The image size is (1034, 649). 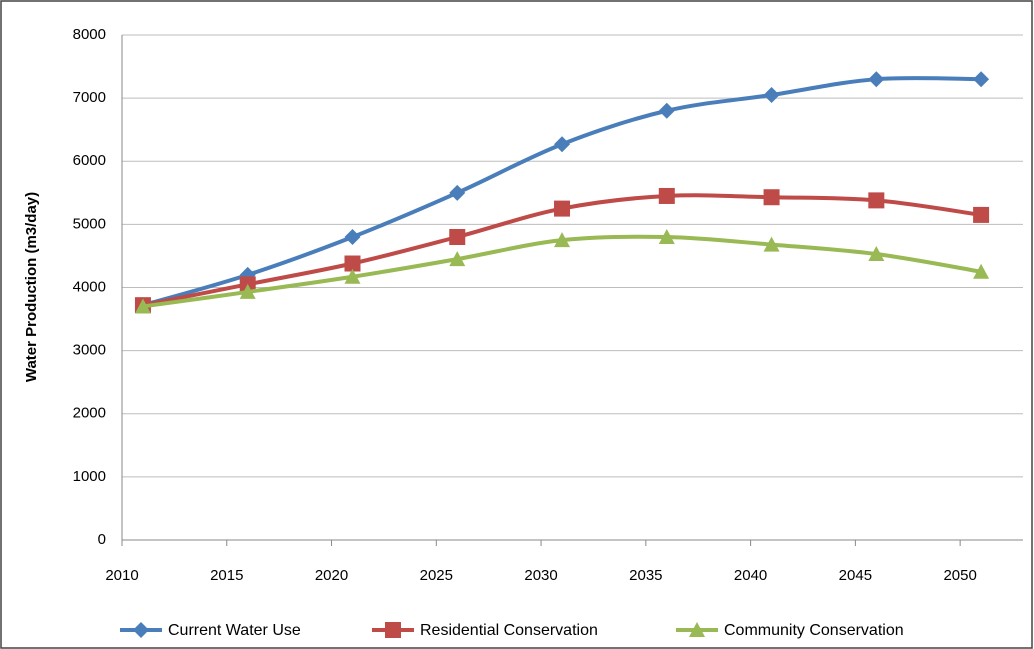 I want to click on y-tick-label: 2000, so click(x=89, y=413).